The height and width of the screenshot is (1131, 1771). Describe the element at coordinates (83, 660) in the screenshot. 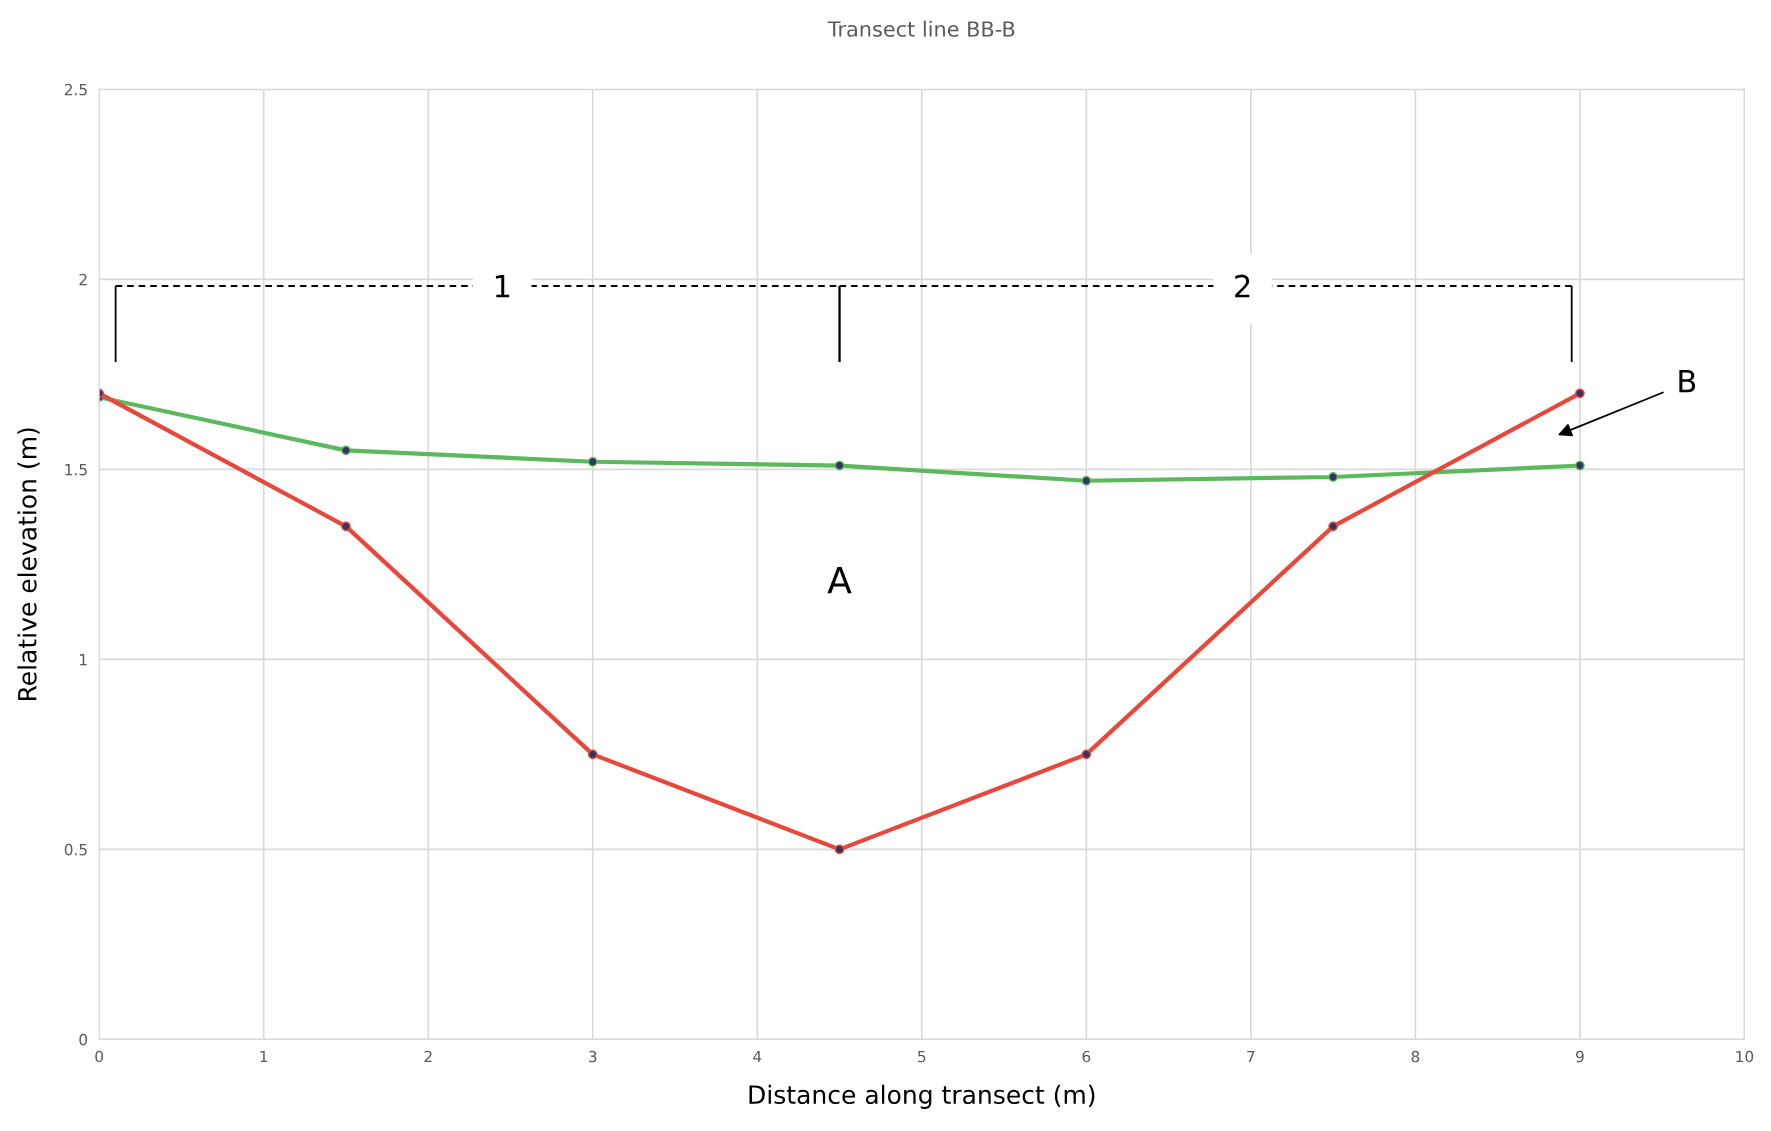

I see `y-tick-label: 1` at that location.